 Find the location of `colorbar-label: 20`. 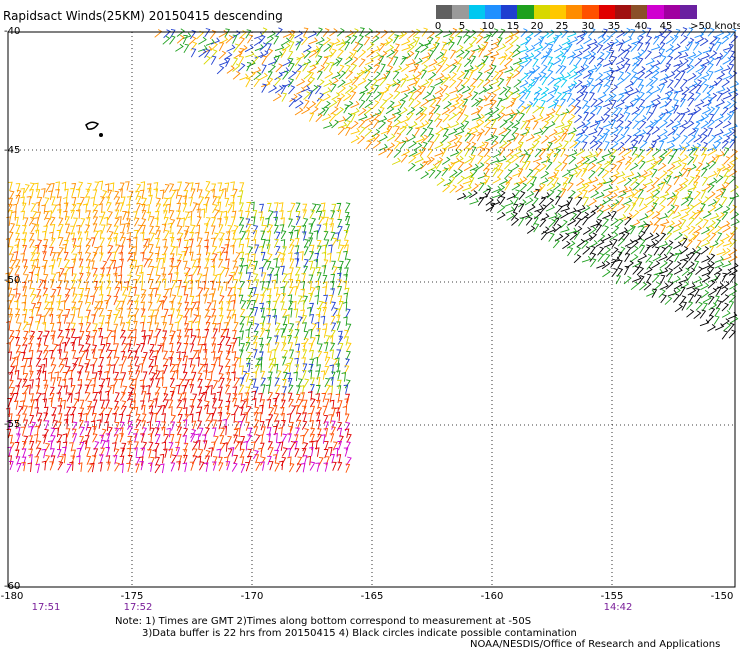

colorbar-label: 20 is located at coordinates (537, 26).